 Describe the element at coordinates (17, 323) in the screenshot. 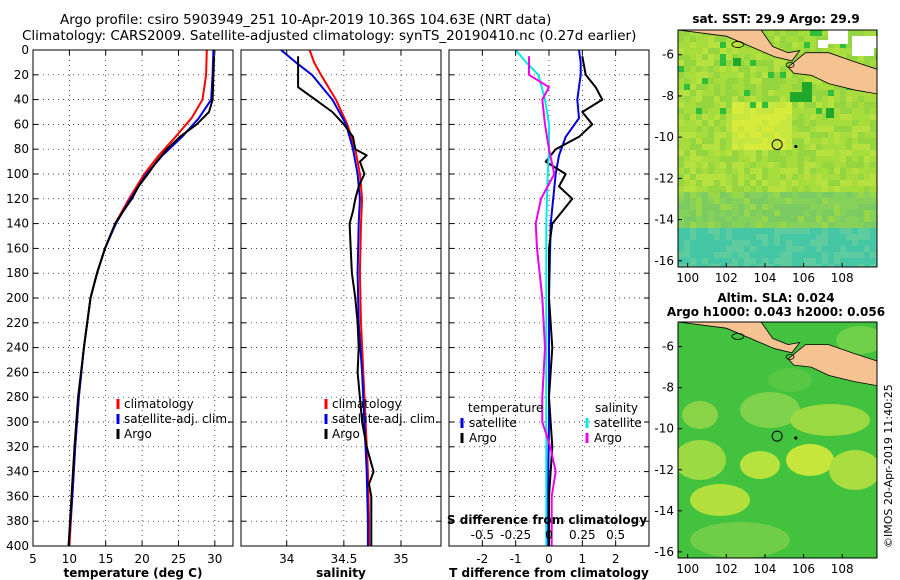

I see `y-tick-label: 220` at that location.